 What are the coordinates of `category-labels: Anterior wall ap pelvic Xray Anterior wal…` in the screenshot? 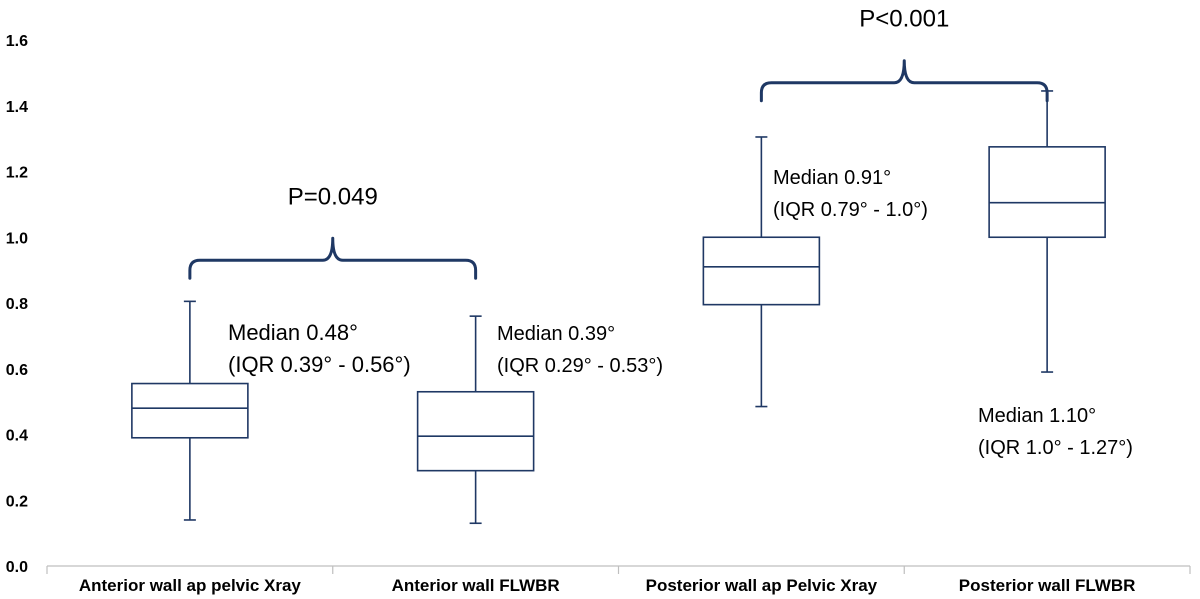 It's located at (607, 585).